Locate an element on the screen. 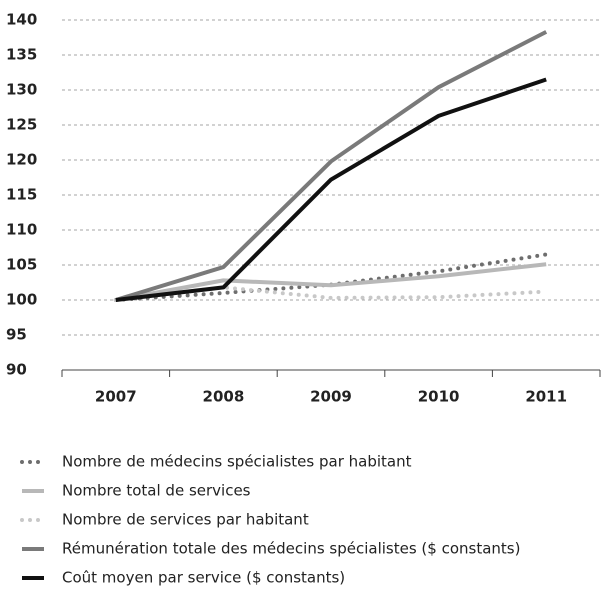 The image size is (603, 595). y-tick-label: 110 is located at coordinates (21, 230).